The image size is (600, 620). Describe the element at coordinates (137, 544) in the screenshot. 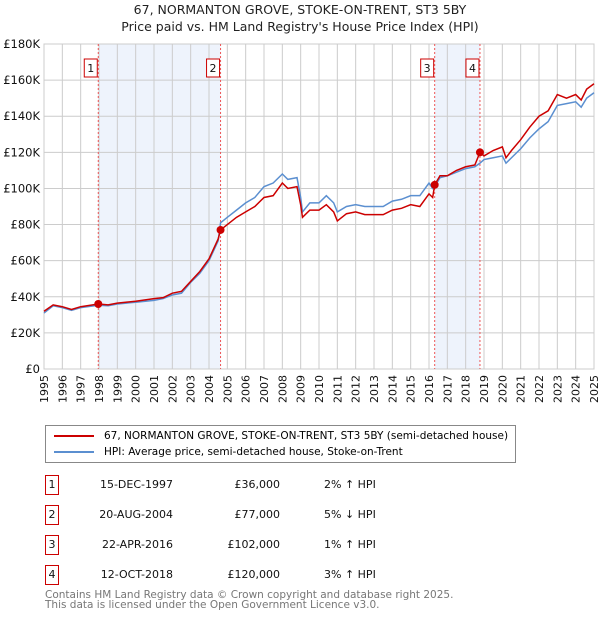

I see `sale-date: 22-APR-2016` at that location.